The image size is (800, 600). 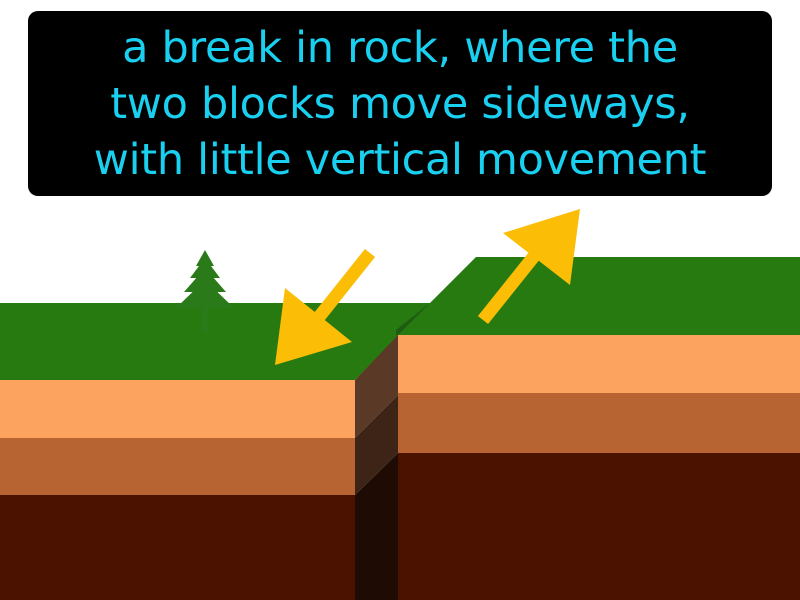 I want to click on arrow-down-left-icon, so click(x=325, y=306).